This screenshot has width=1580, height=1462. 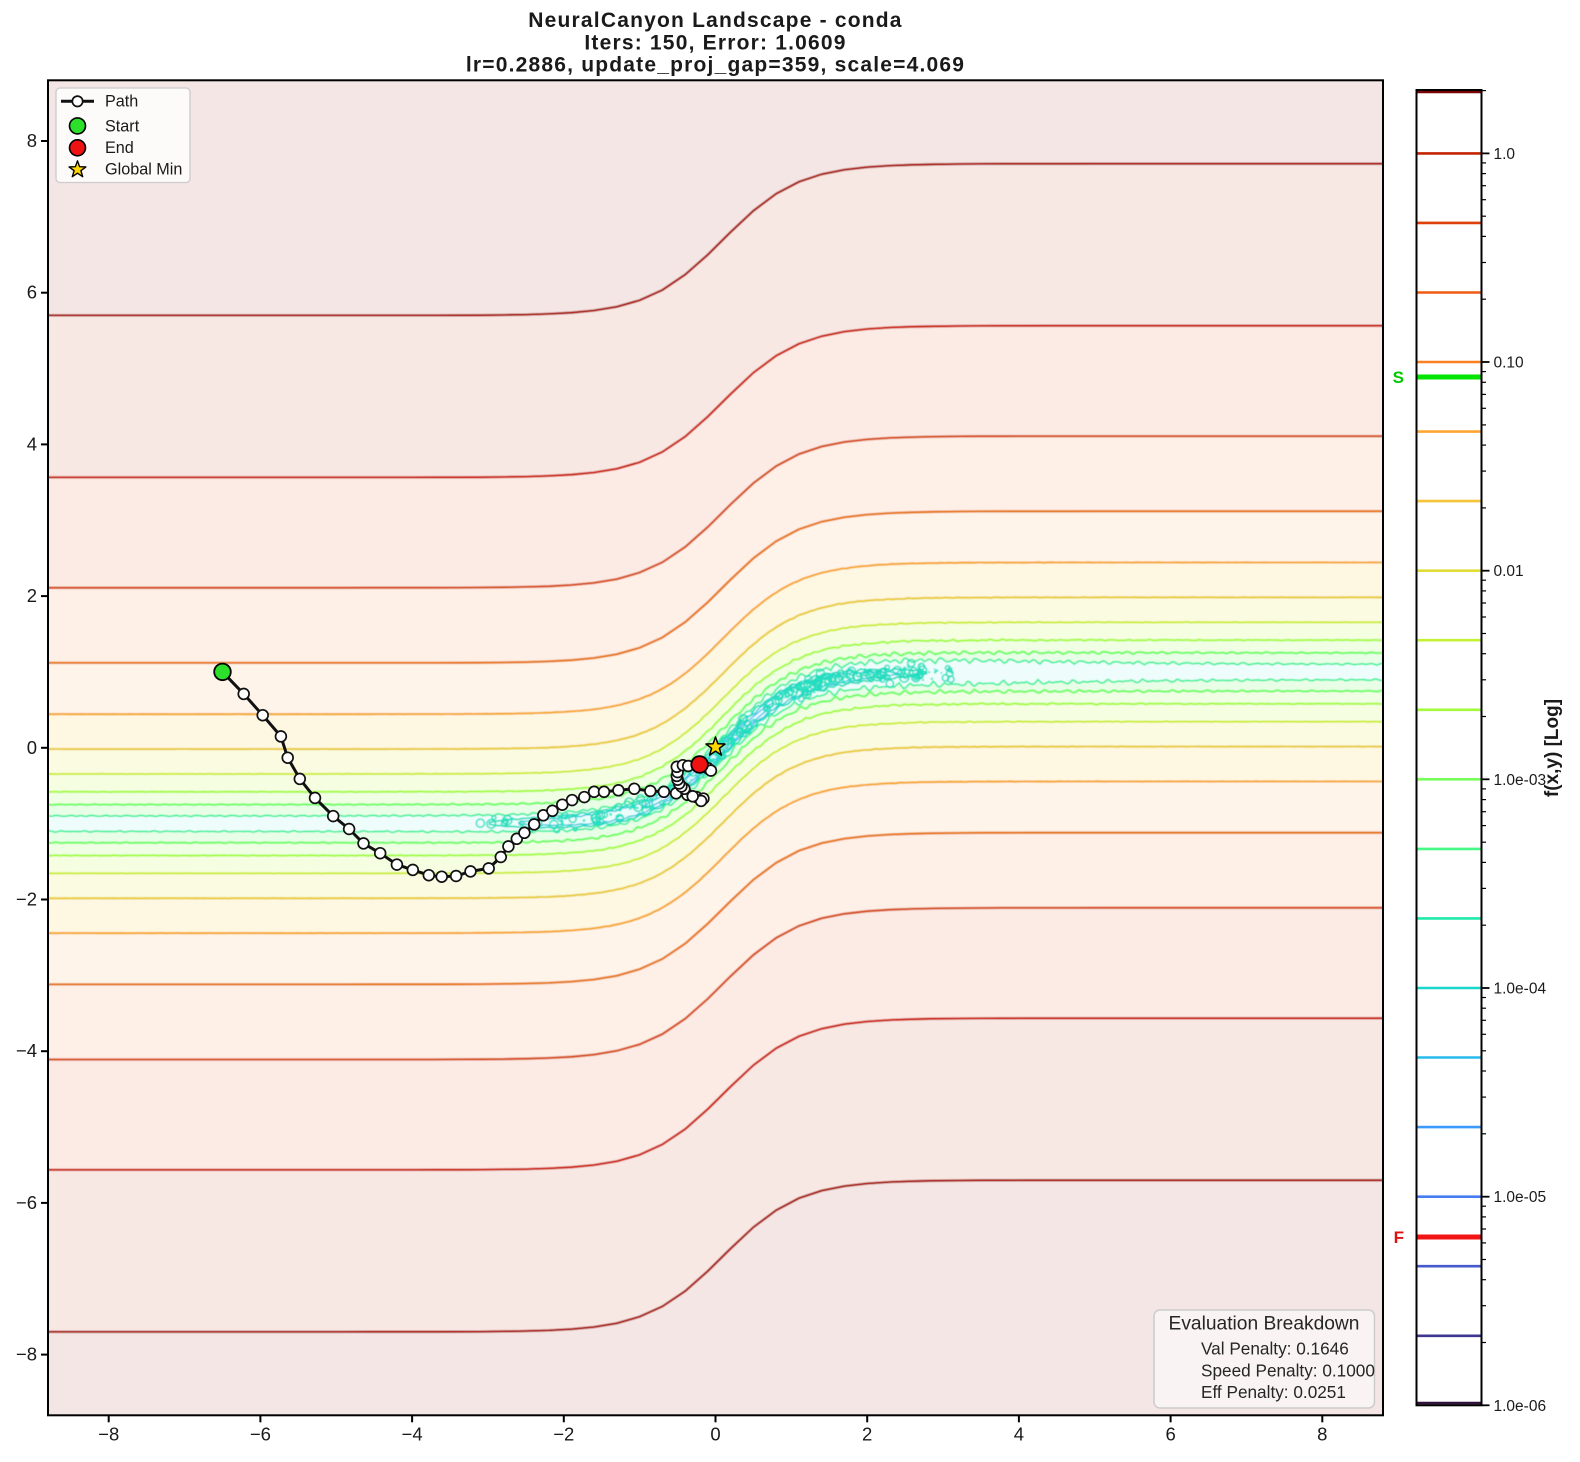 What do you see at coordinates (1505, 154) in the screenshot?
I see `svg-text: 1.0` at bounding box center [1505, 154].